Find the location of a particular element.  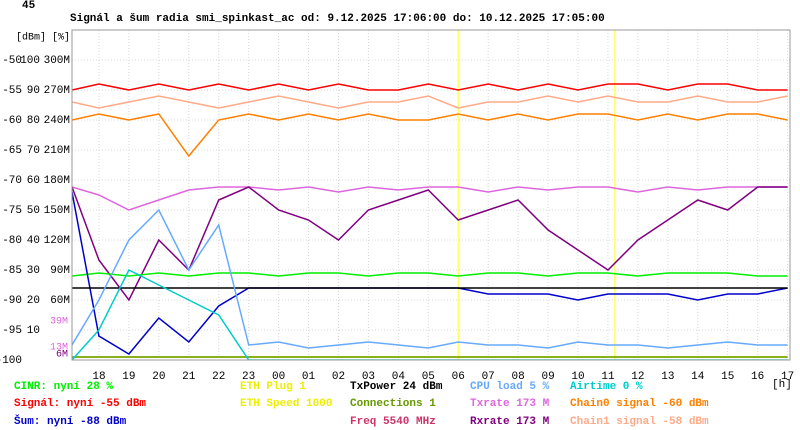

y3-tick-label: 60M is located at coordinates (60, 301).